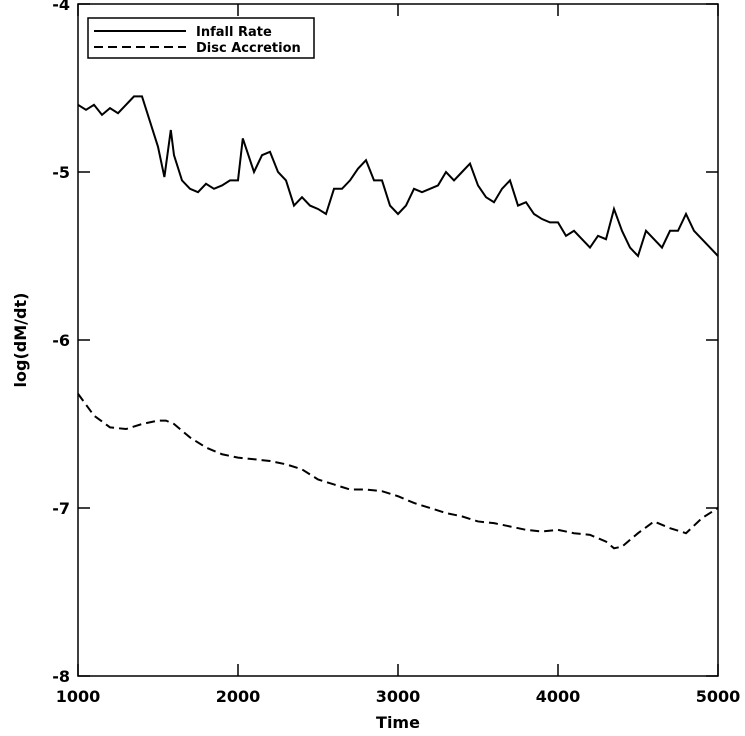  I want to click on x-tick-label: 5000, so click(718, 696).